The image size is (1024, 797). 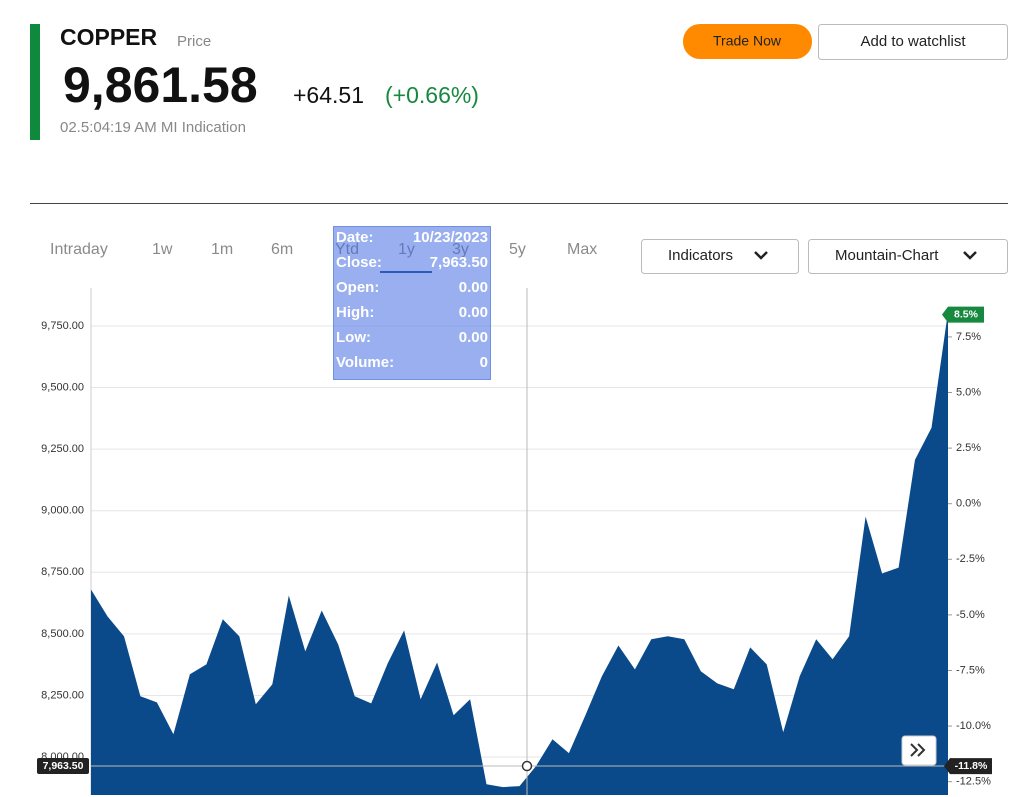 I want to click on pct-badge, so click(x=968, y=766).